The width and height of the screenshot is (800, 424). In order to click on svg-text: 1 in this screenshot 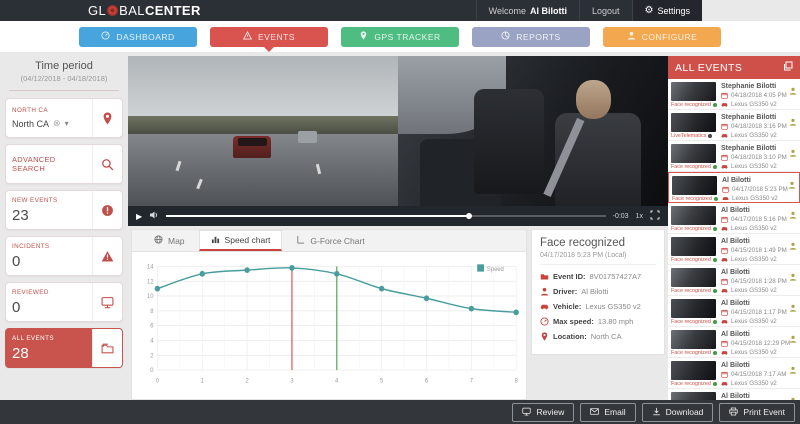, I will do `click(203, 381)`.